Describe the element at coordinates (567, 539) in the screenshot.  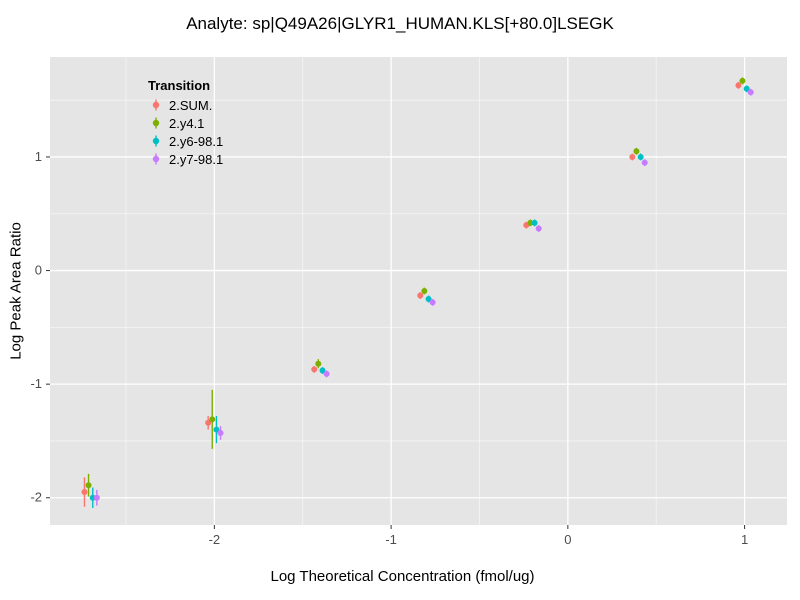
I see `x-tick-label: 0` at that location.